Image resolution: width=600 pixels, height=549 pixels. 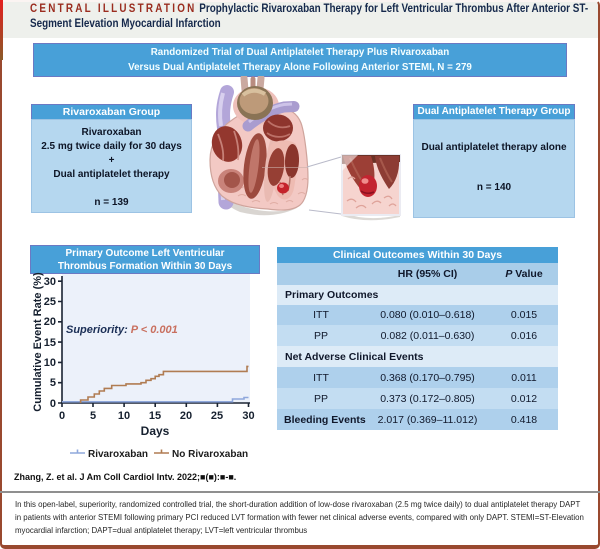 I want to click on svg-text: Cumulative Event Rate (%), so click(x=38, y=342).